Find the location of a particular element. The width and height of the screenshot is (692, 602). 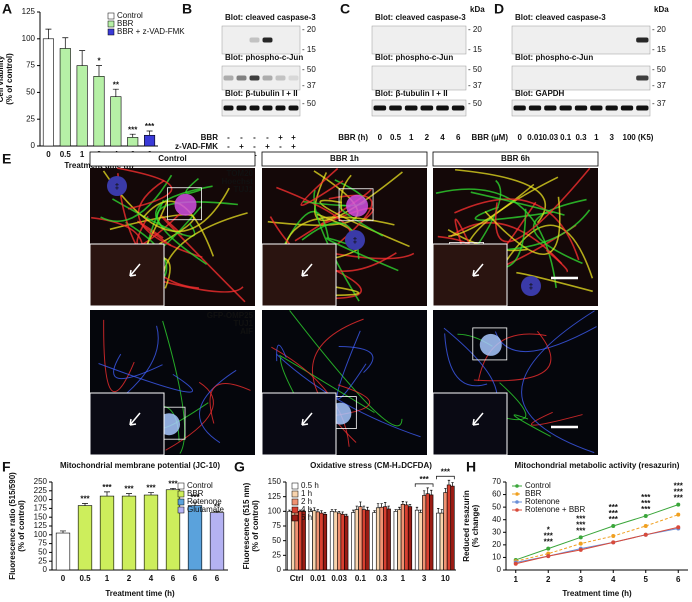

inset is located at coordinates (127, 424).